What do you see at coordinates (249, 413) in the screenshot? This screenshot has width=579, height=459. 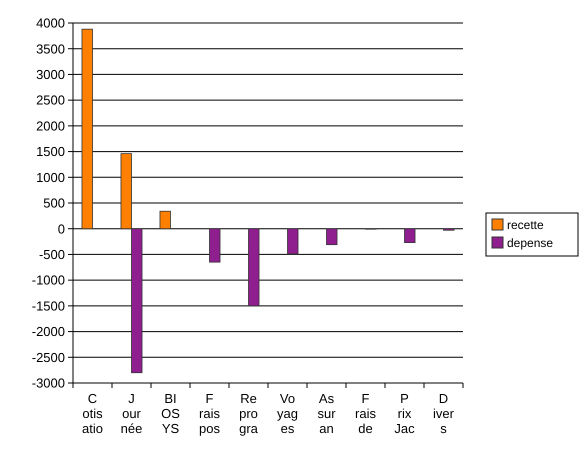 I see `x-tick-label: Re pro gra` at bounding box center [249, 413].